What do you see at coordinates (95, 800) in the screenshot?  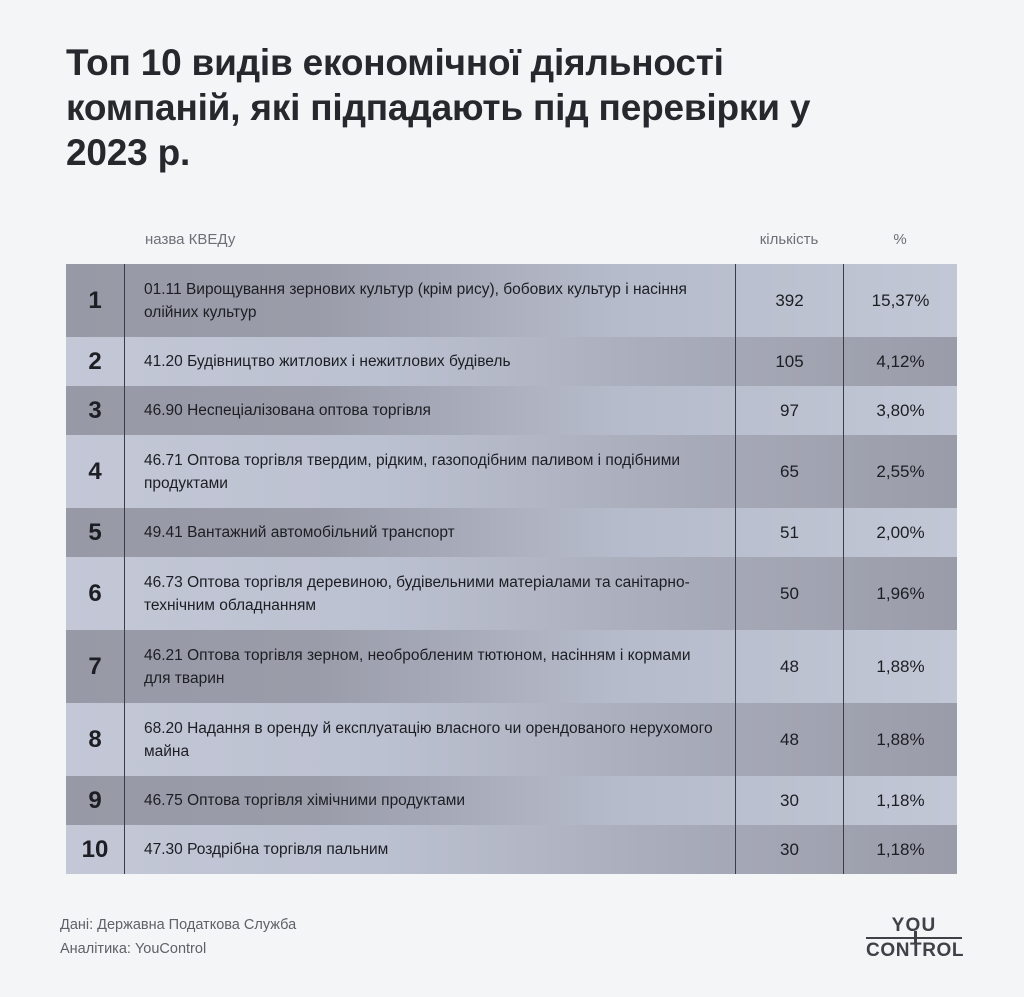 I see `row-rank: 9` at bounding box center [95, 800].